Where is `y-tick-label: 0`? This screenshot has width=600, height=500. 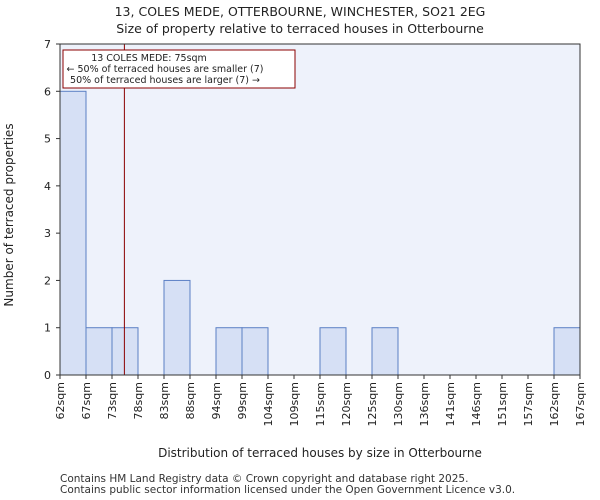
y-tick-label: 0 is located at coordinates (47, 375).